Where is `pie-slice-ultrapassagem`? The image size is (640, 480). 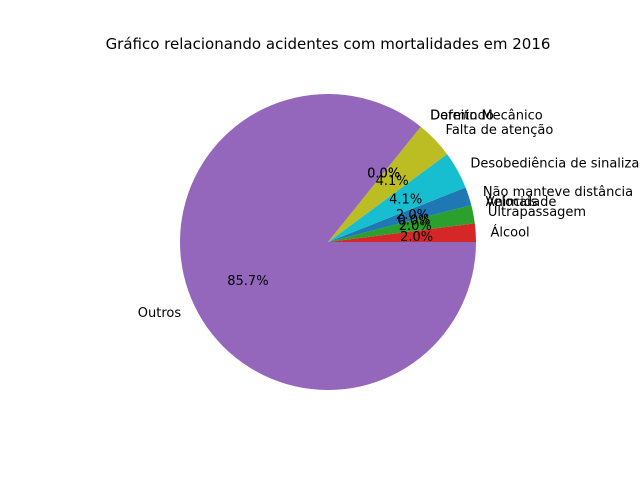 pie-slice-ultrapassagem is located at coordinates (401, 223).